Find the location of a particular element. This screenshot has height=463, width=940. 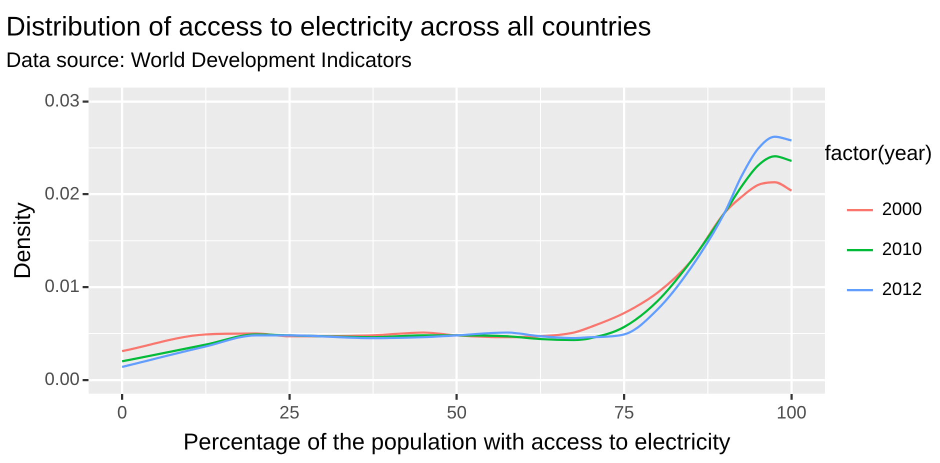

x-axis-title: Percentage of the population with access to electricity is located at coordinates (457, 441).